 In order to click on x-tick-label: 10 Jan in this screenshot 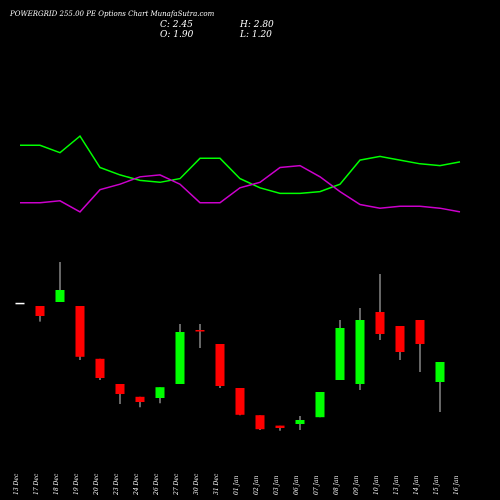, I will do `click(376, 485)`.